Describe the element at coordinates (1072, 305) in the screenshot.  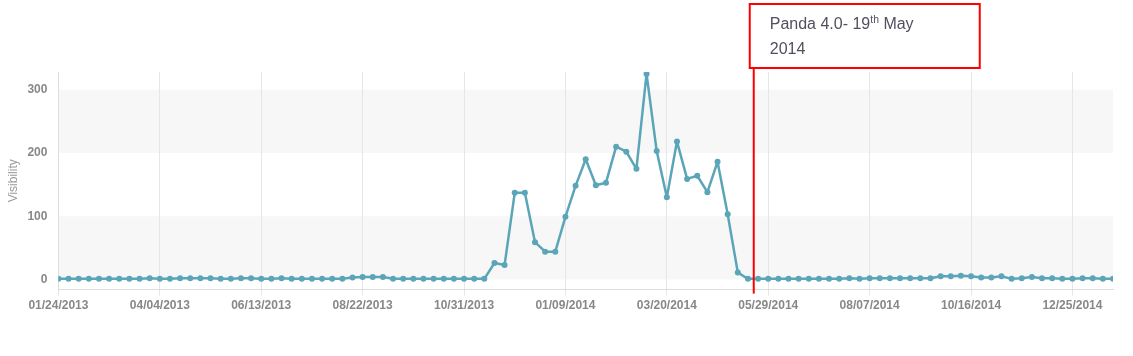
I see `x-tick-label: 12/25/2014` at that location.